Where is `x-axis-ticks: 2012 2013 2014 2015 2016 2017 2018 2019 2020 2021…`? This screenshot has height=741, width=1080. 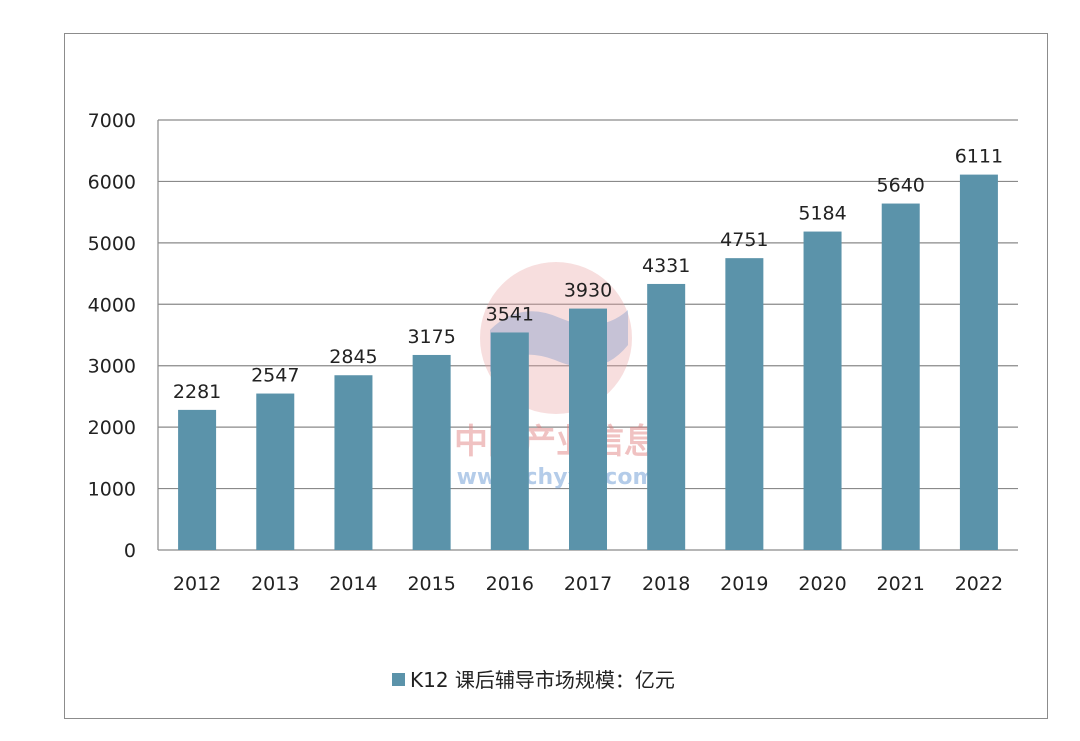
x-axis-ticks: 2012 2013 2014 2015 2016 2017 2018 2019 2020 2021… is located at coordinates (588, 584).